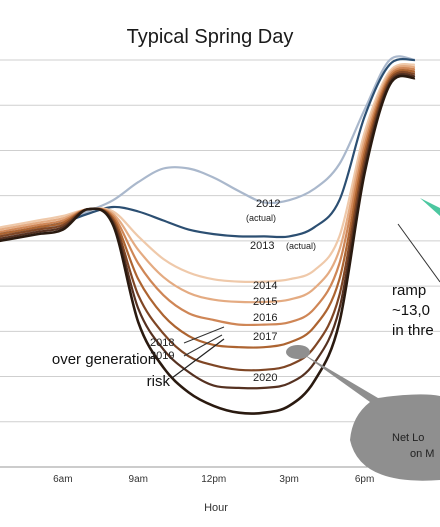 This screenshot has height=527, width=440. What do you see at coordinates (268, 204) in the screenshot?
I see `series-label-2012: 2012` at bounding box center [268, 204].